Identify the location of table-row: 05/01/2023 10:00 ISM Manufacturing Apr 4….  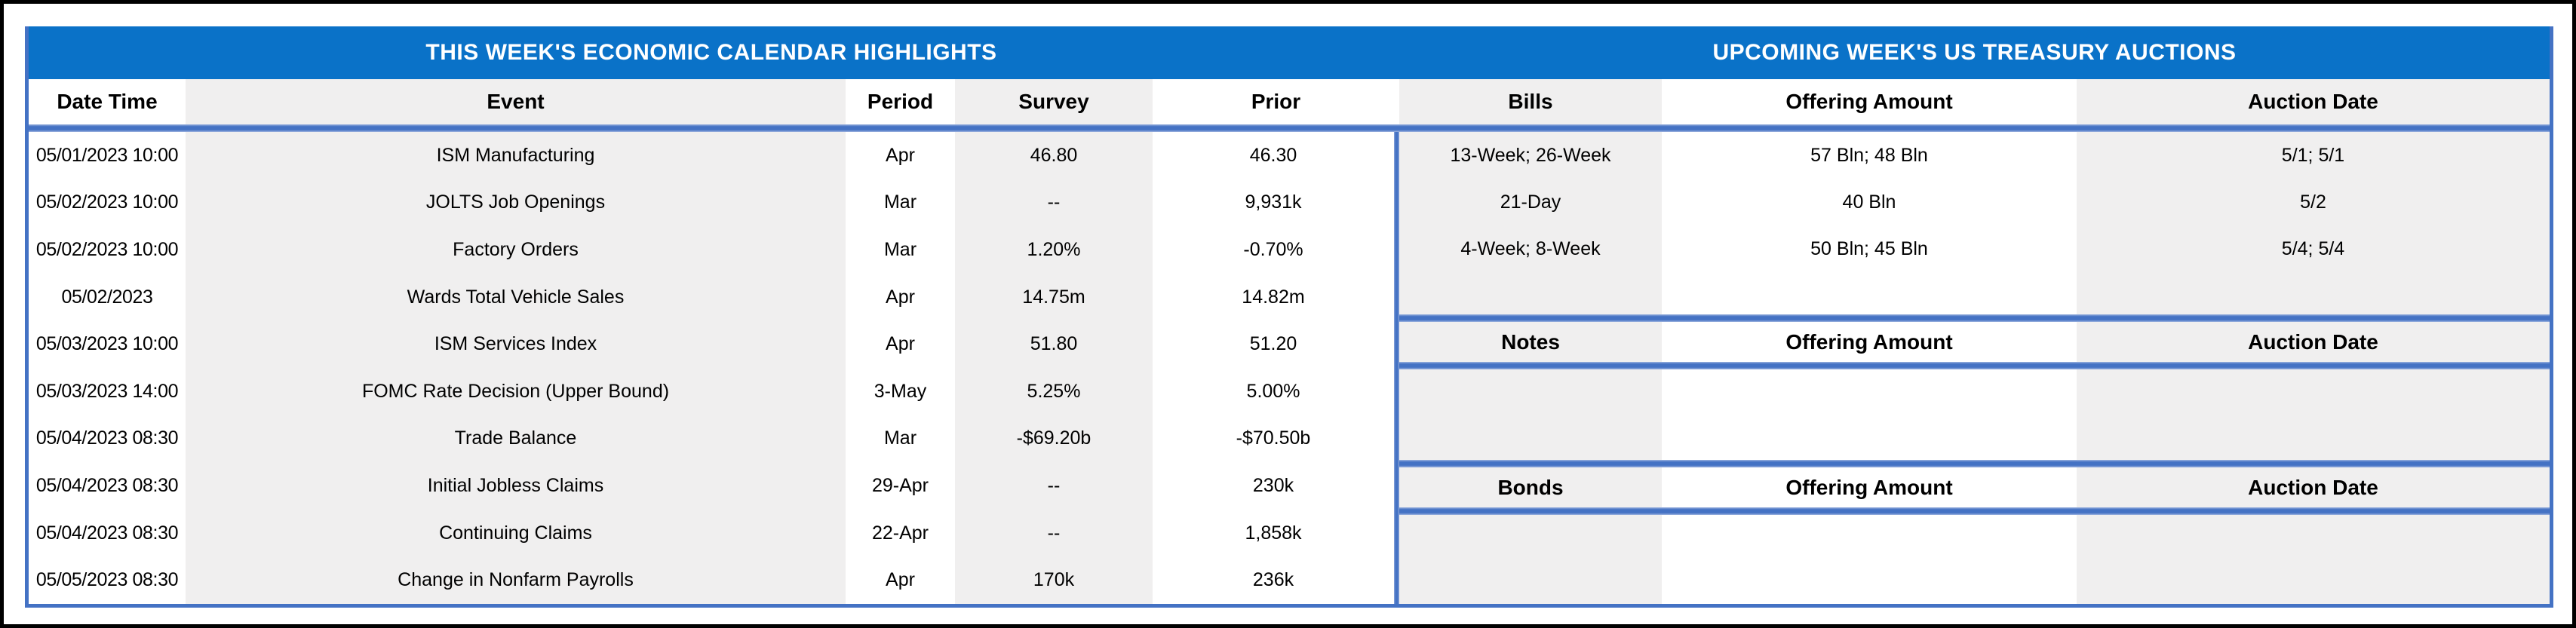
(711, 155).